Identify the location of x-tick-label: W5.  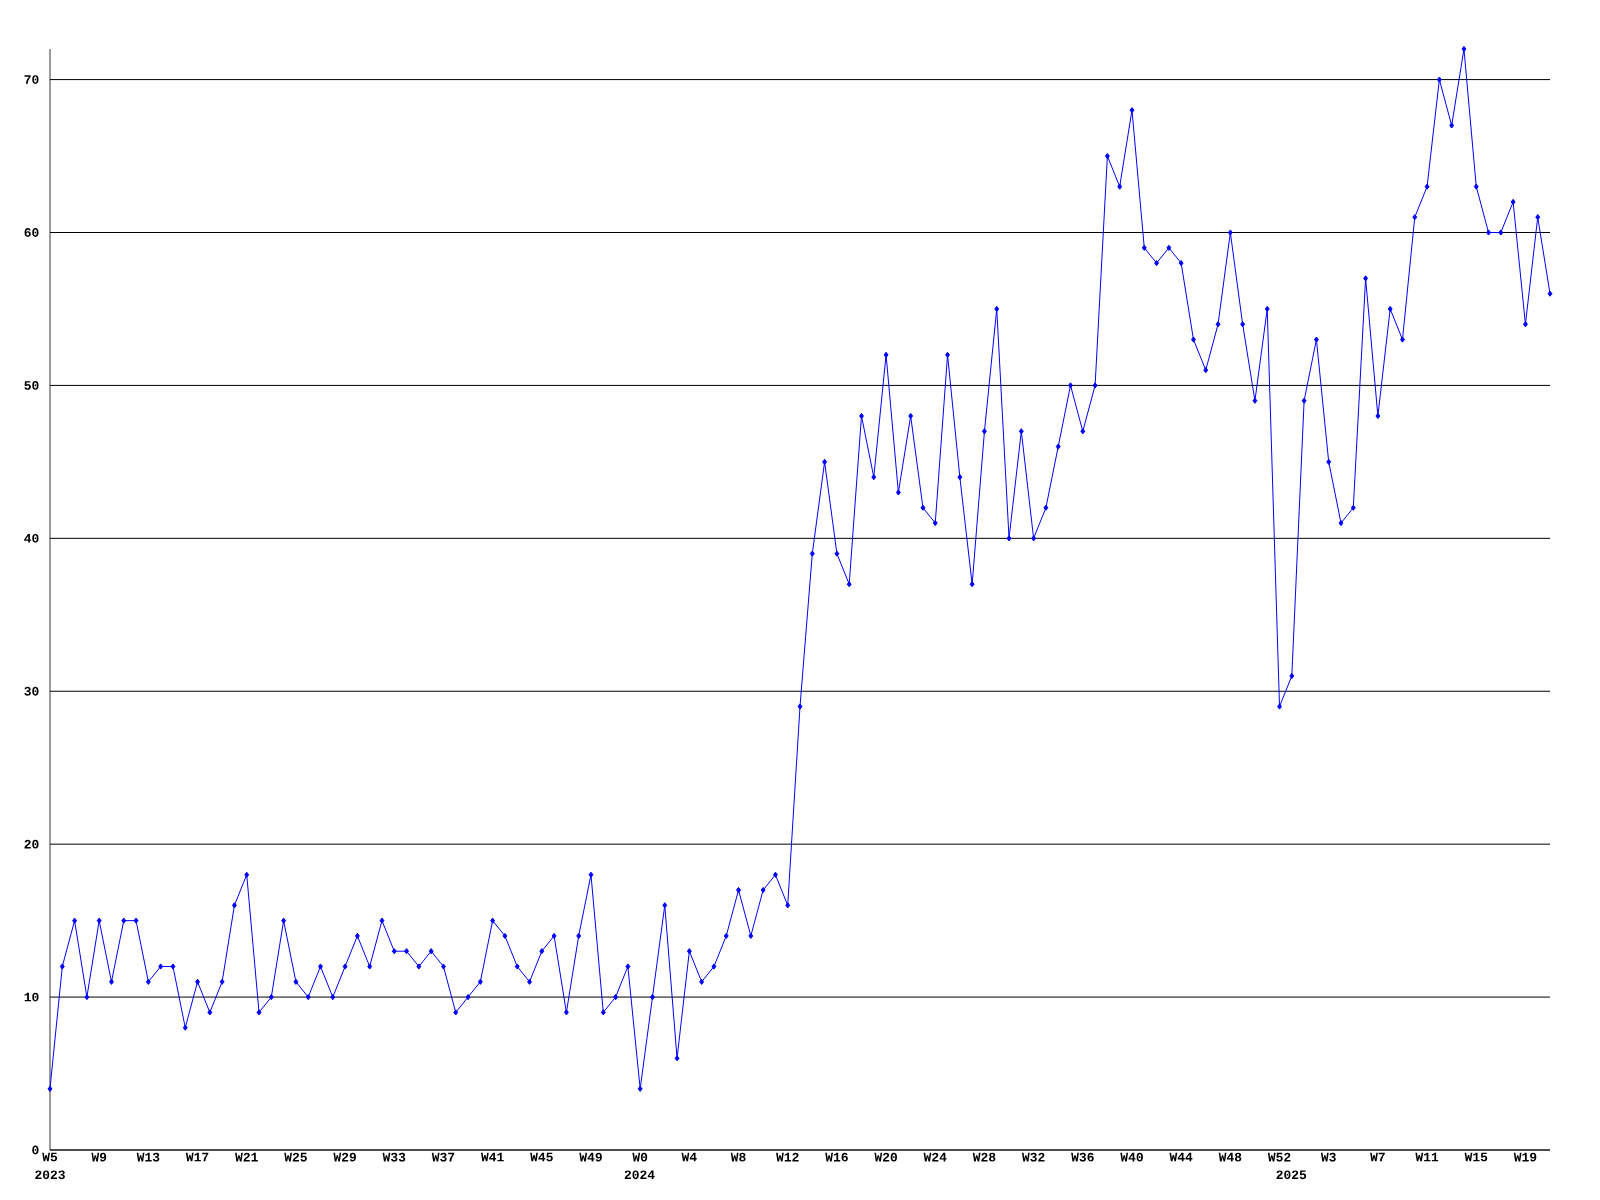
(50, 1157).